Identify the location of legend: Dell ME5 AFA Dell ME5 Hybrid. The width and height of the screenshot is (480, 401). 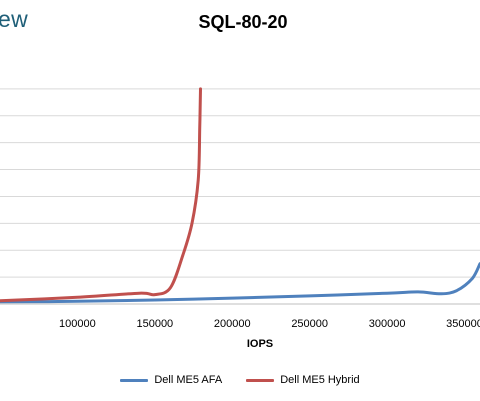
(240, 380).